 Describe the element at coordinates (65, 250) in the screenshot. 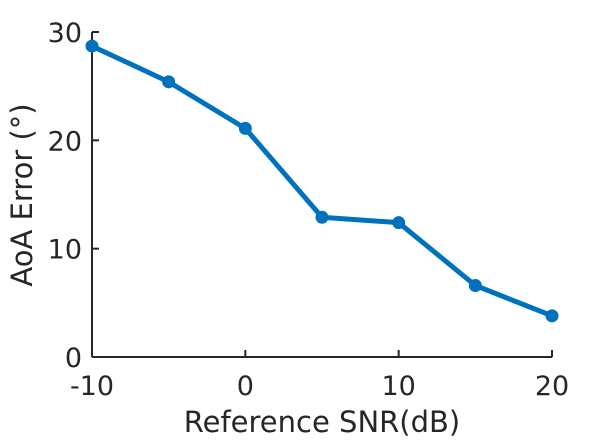

I see `y-tick-label: 10` at that location.